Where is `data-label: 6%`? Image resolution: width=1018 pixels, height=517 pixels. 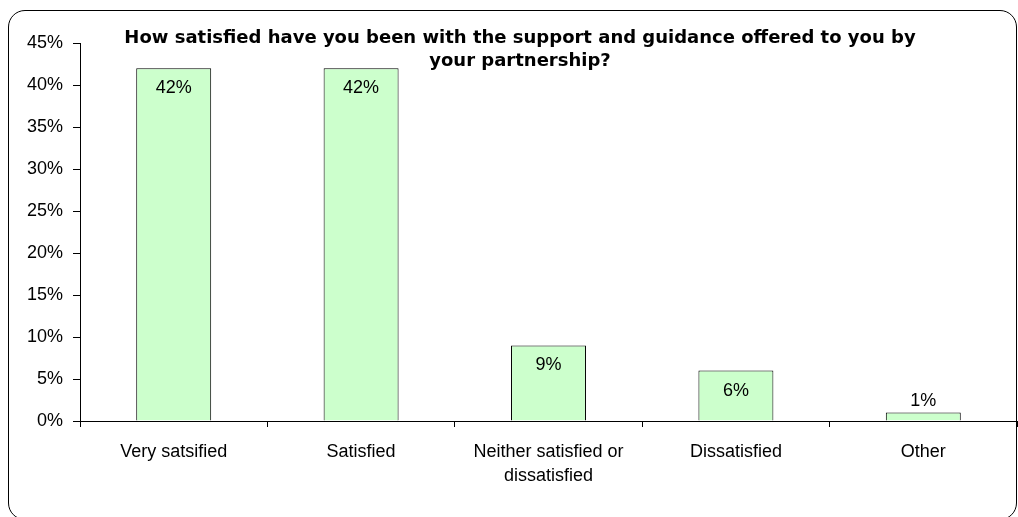 data-label: 6% is located at coordinates (735, 389).